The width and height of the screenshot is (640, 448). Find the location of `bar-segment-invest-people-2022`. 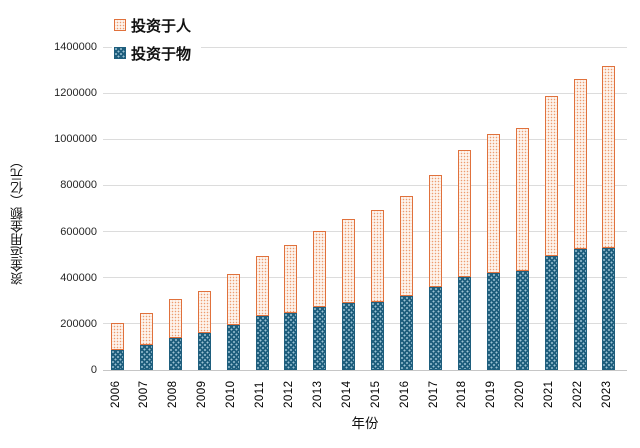

bar-segment-invest-people-2022 is located at coordinates (580, 164).